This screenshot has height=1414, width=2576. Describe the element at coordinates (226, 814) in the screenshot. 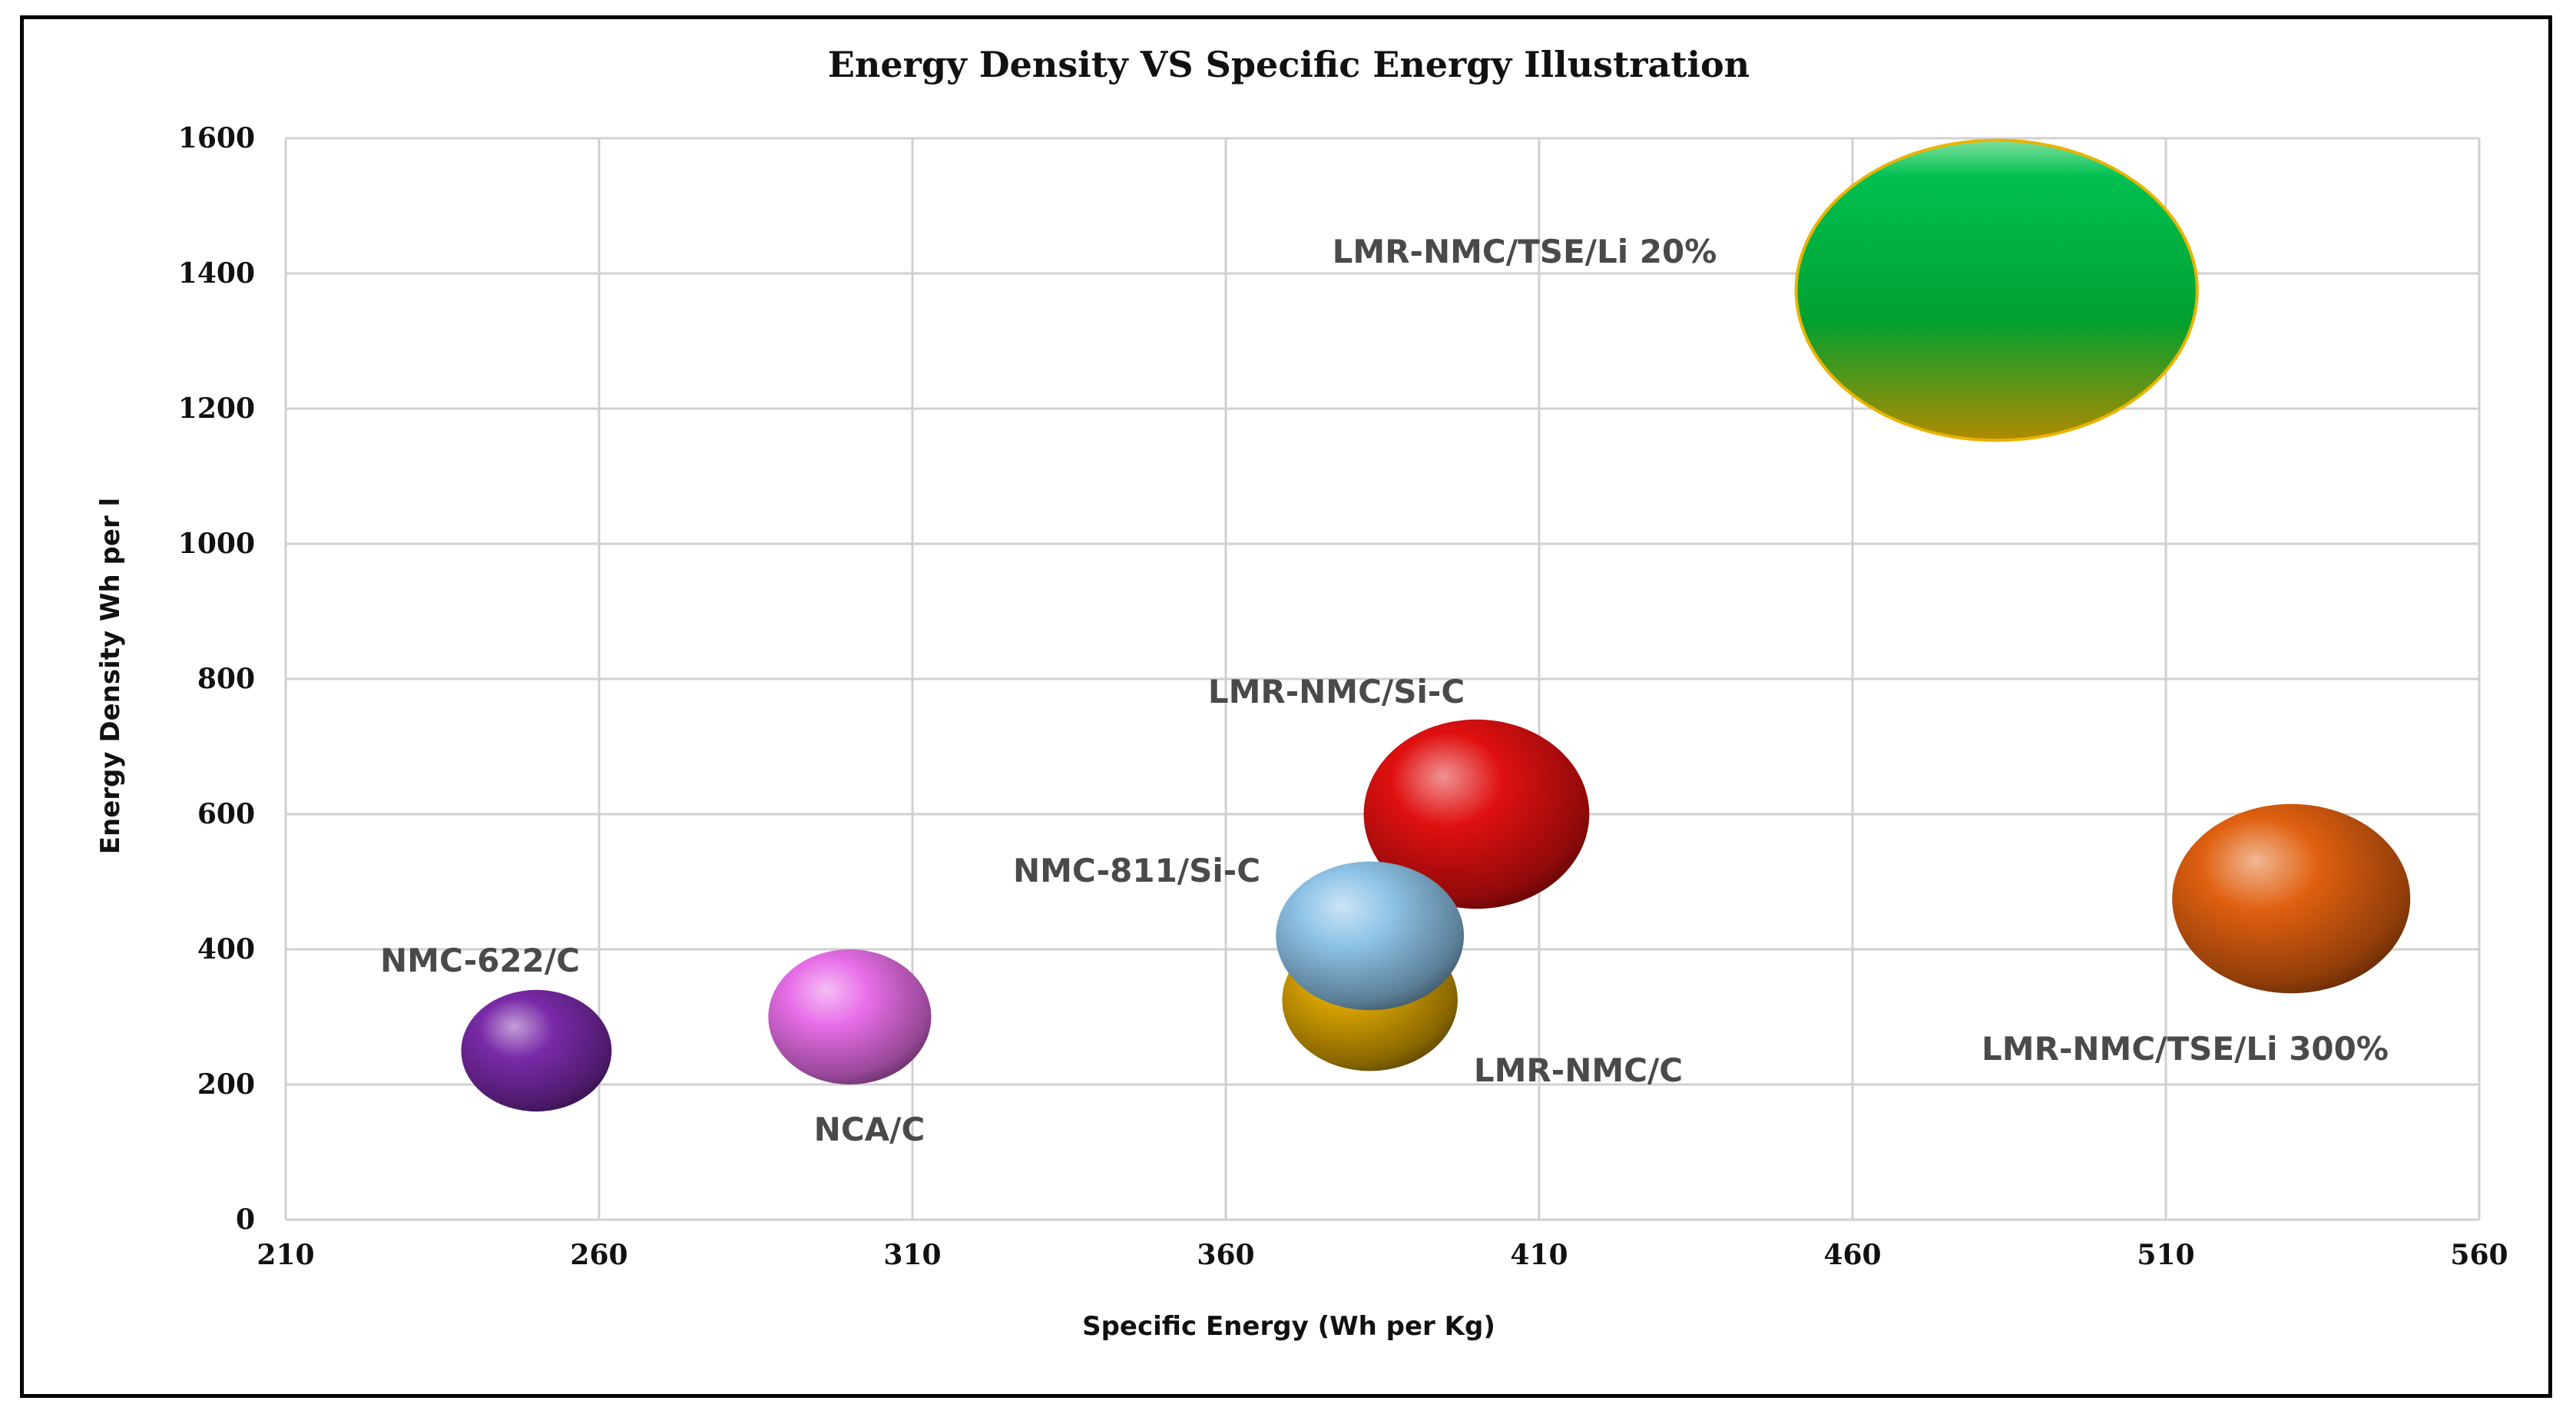

I see `y-tick-label: 600` at that location.